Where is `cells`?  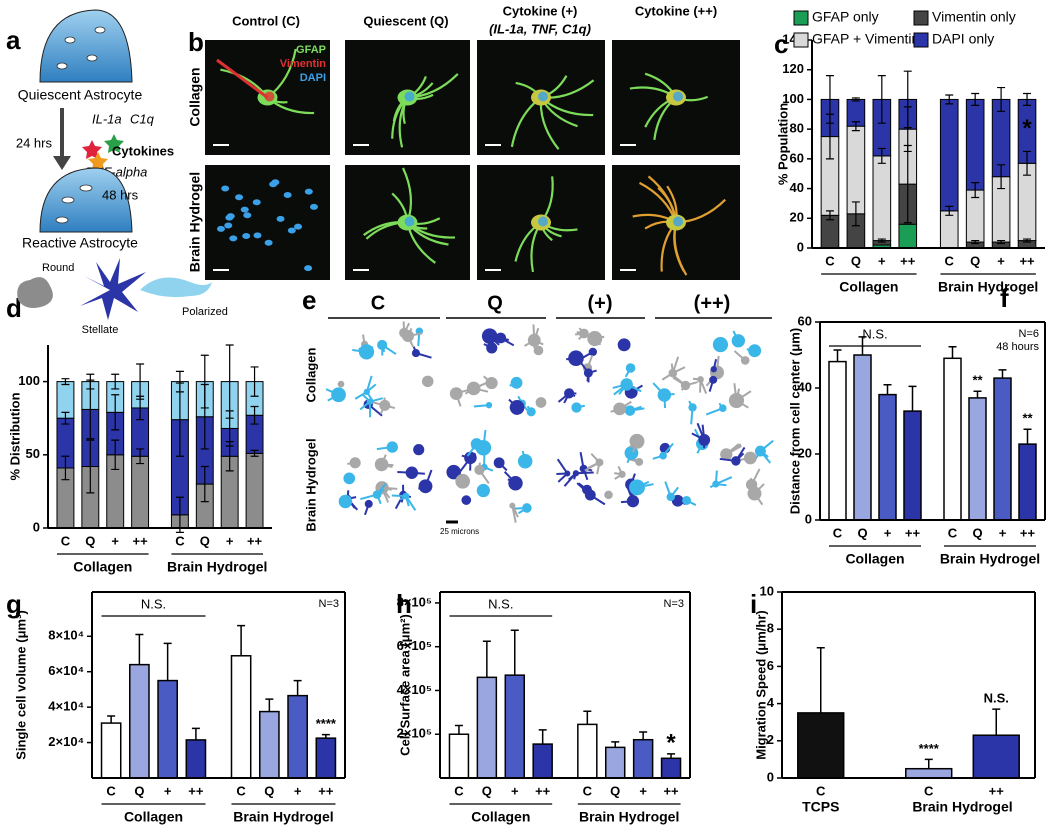
cells is located at coordinates (74, 204).